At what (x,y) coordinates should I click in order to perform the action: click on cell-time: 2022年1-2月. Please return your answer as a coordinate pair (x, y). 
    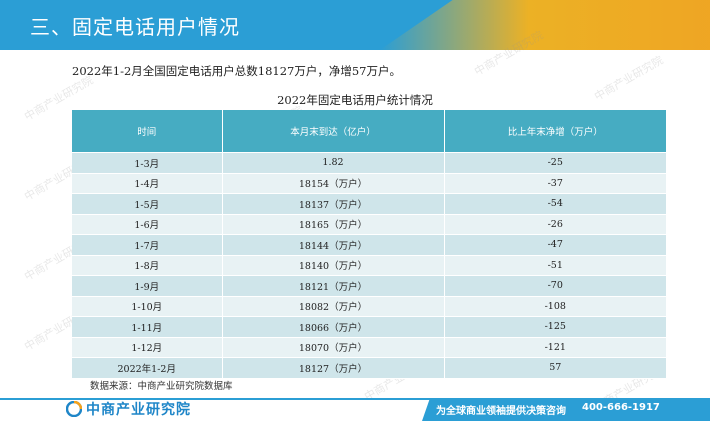
    Looking at the image, I should click on (147, 368).